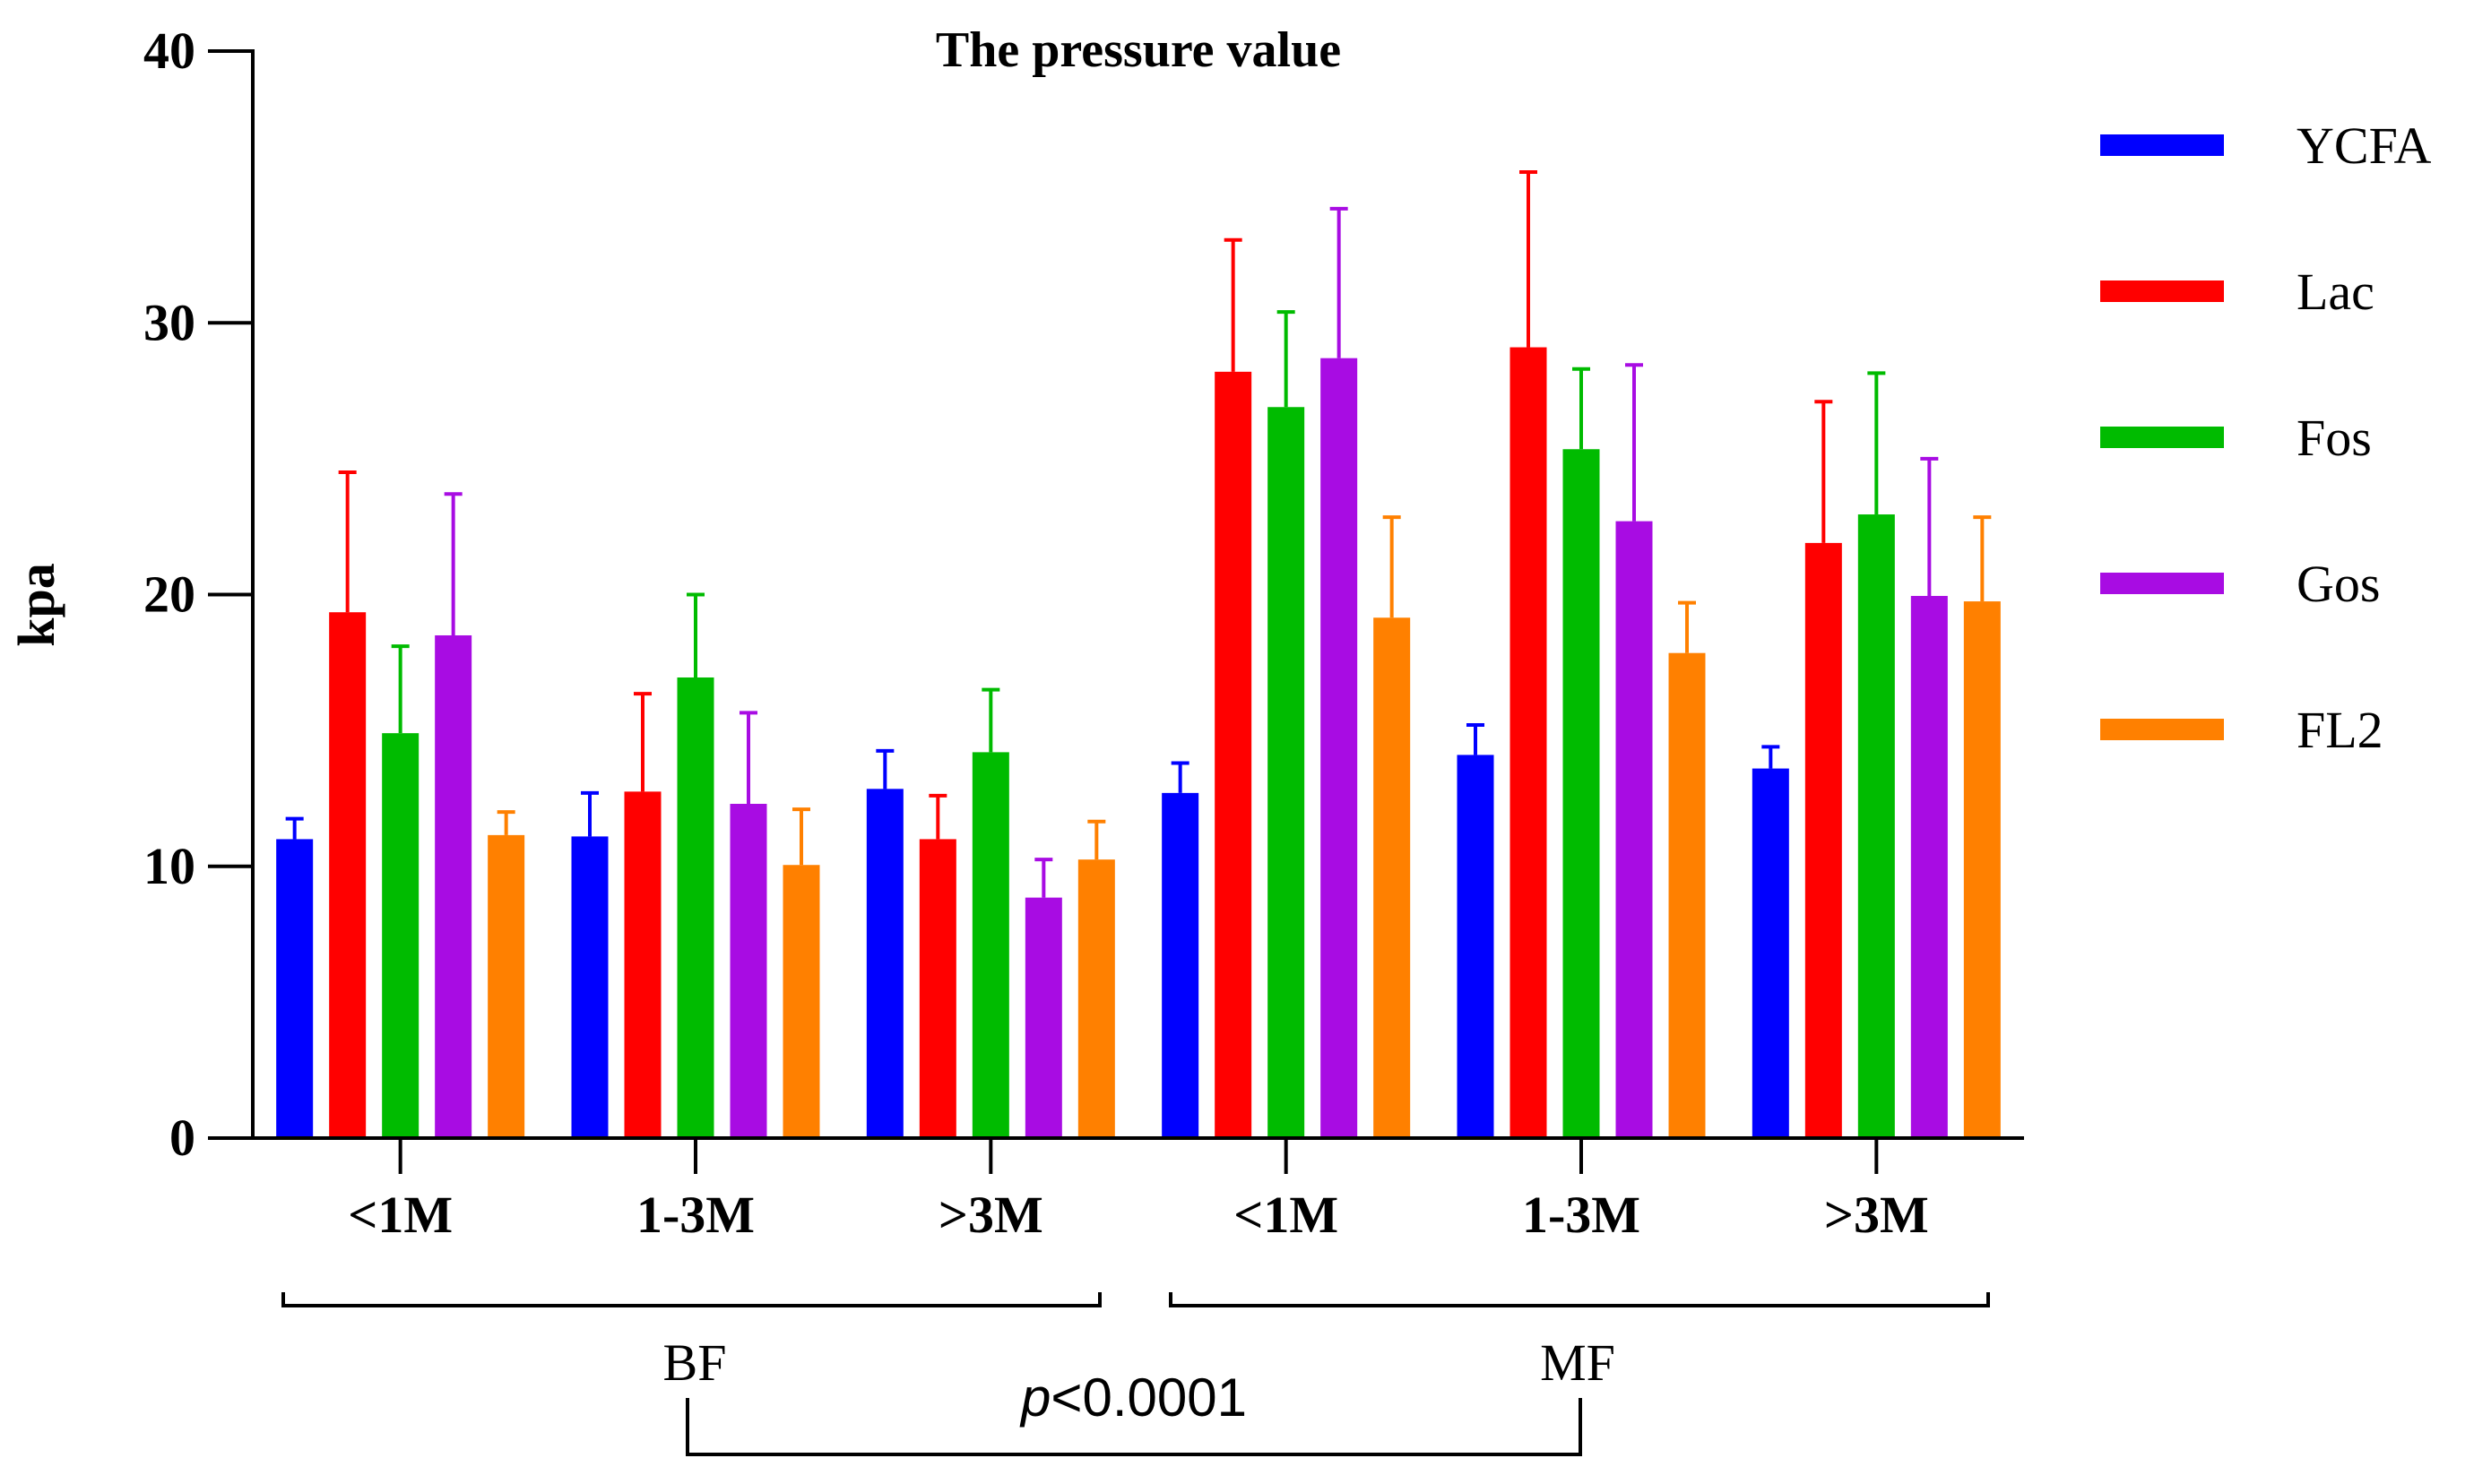 This screenshot has height=1484, width=2474. Describe the element at coordinates (2266, 437) in the screenshot. I see `legend: YCFA Lac Fos Gos FL2` at that location.